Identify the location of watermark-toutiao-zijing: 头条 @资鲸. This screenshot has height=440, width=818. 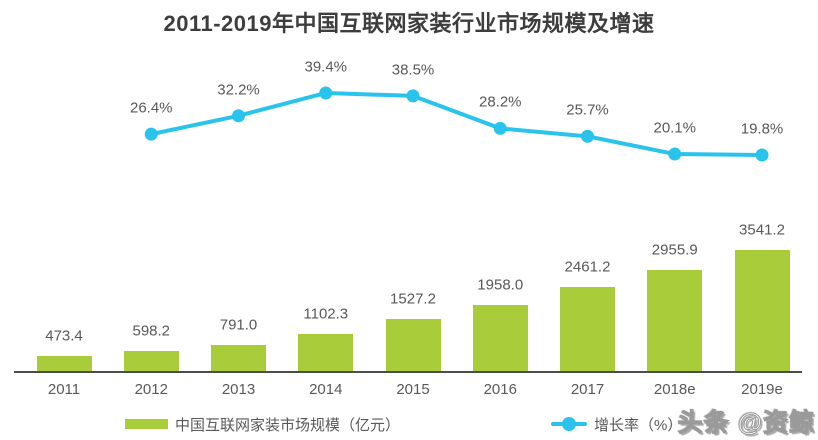
(746, 423).